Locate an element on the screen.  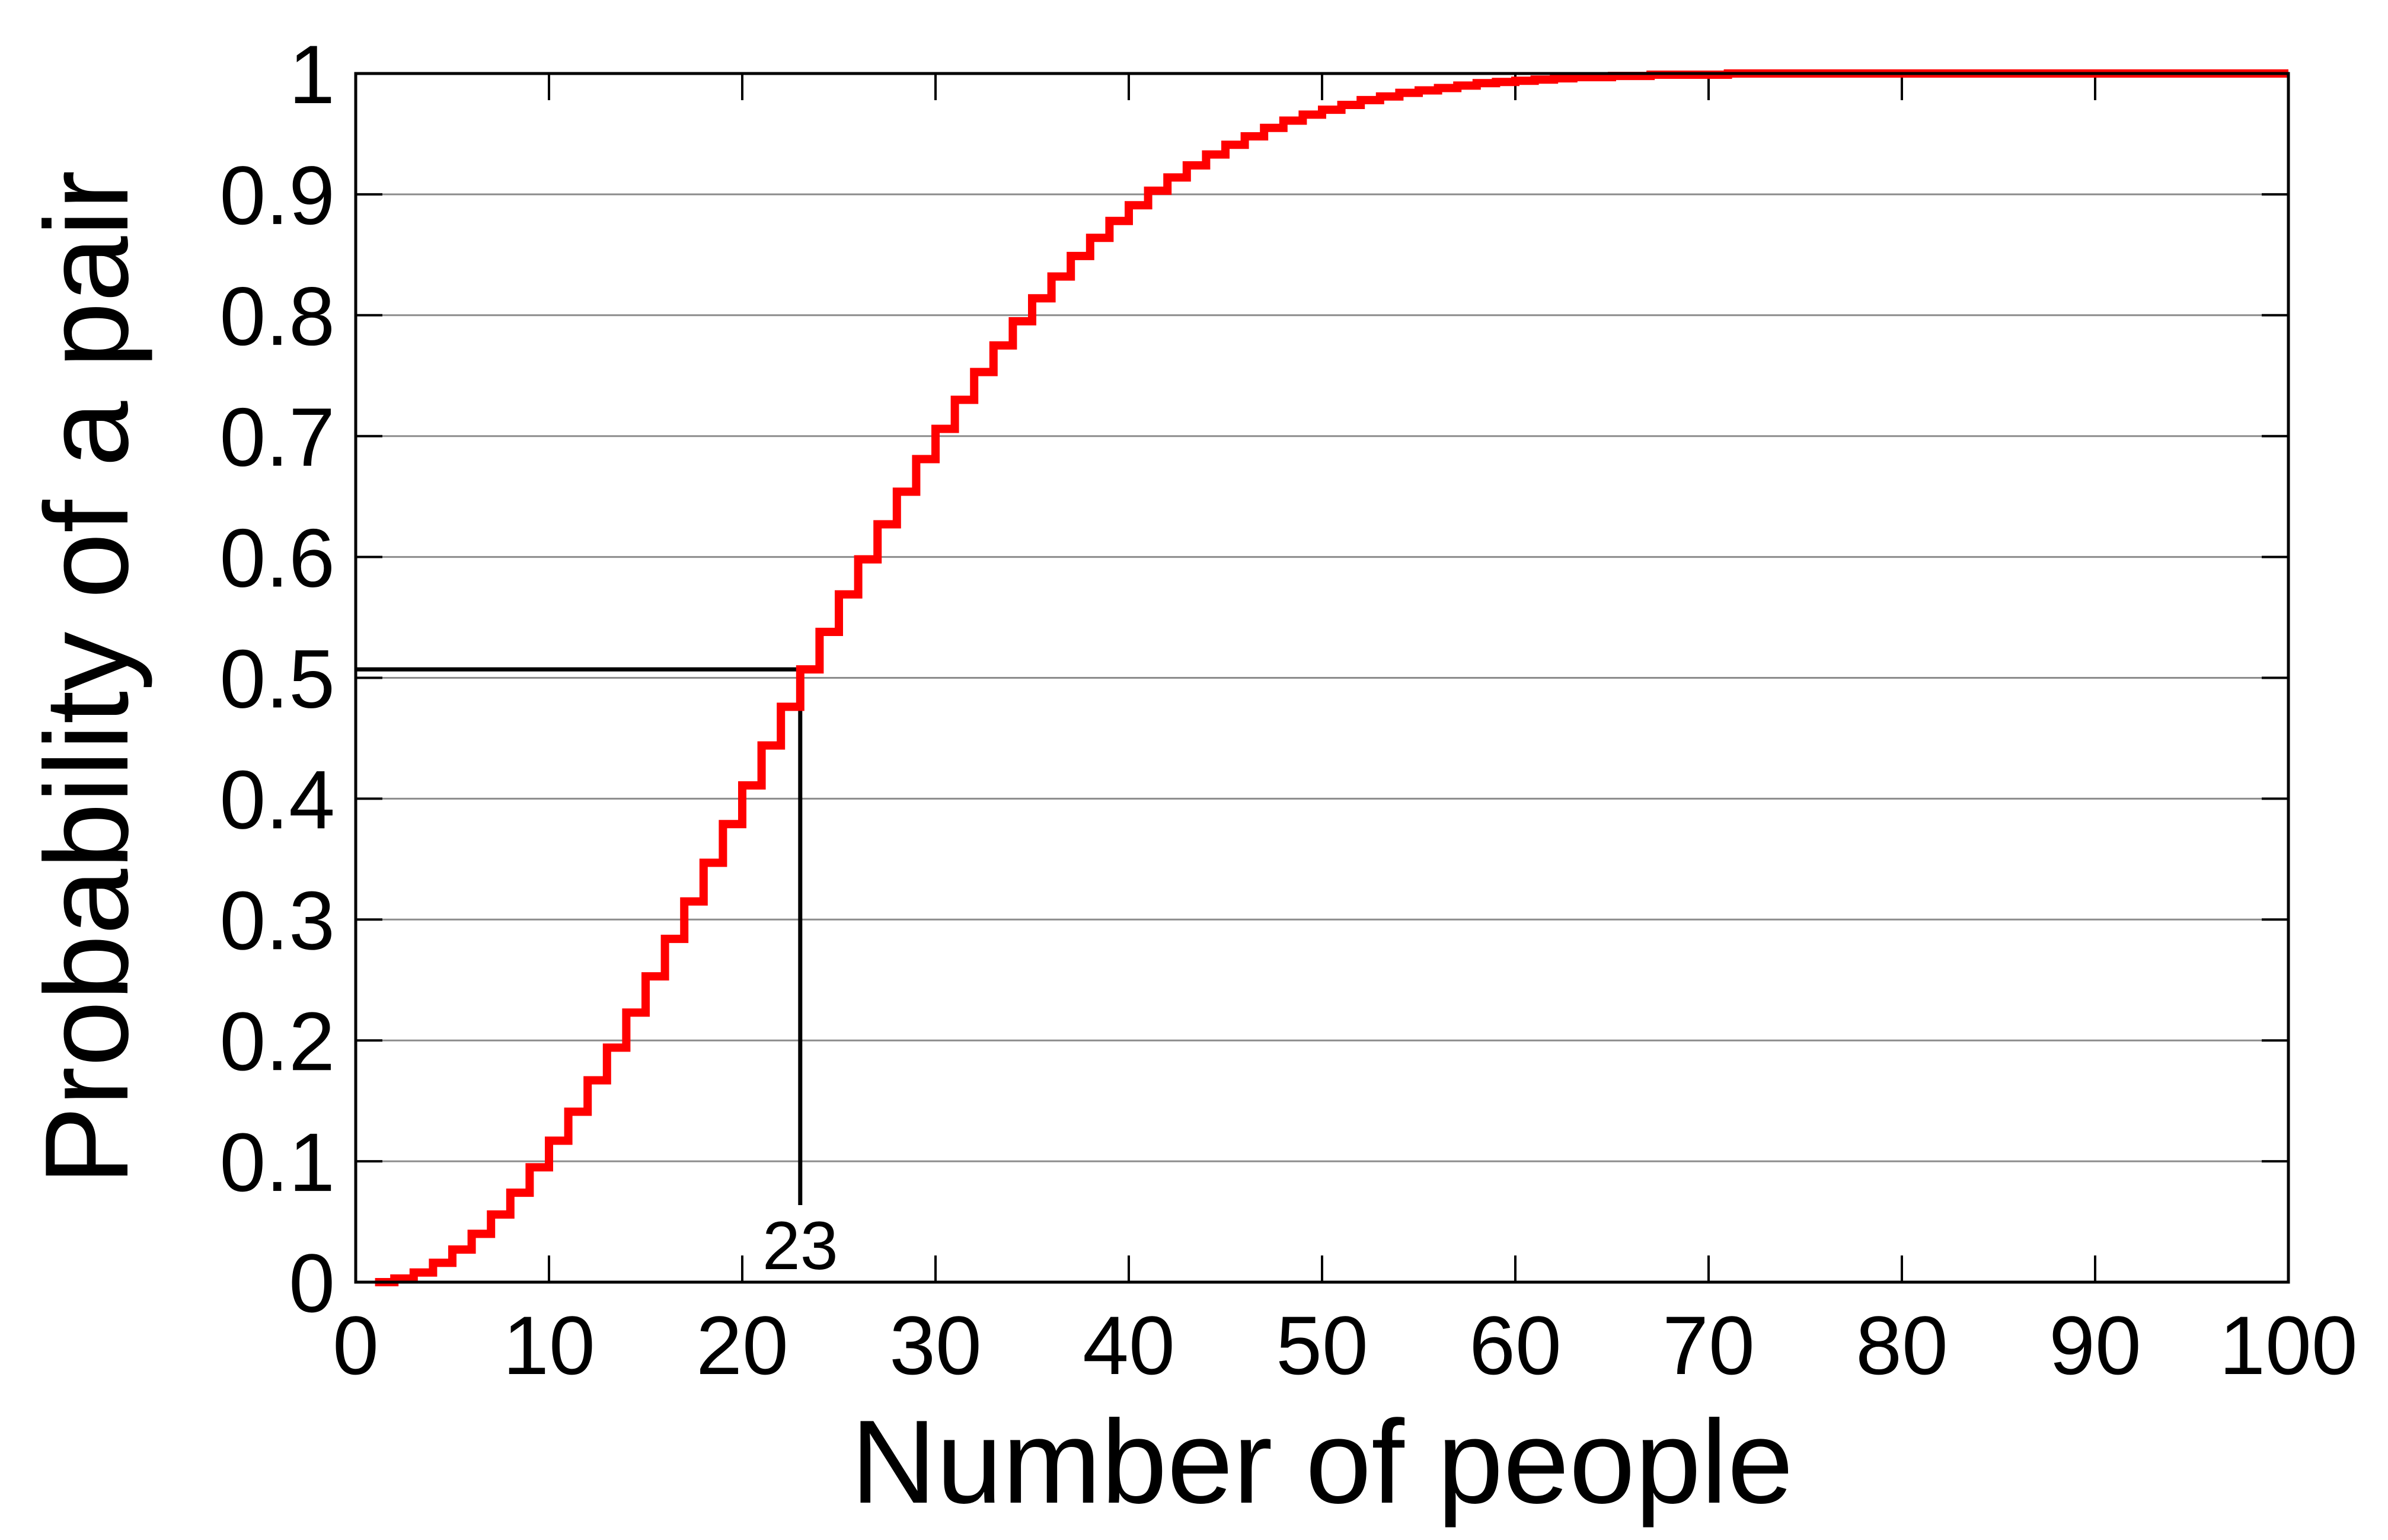
x-tick-label: 20 is located at coordinates (742, 1346).